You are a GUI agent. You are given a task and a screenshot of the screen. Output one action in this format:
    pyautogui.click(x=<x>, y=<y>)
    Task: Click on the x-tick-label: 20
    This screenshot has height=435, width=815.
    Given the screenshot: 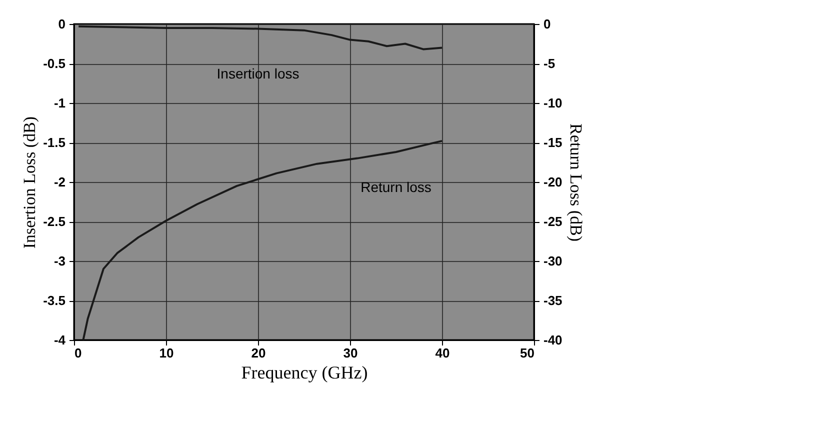 What is the action you would take?
    pyautogui.click(x=258, y=353)
    